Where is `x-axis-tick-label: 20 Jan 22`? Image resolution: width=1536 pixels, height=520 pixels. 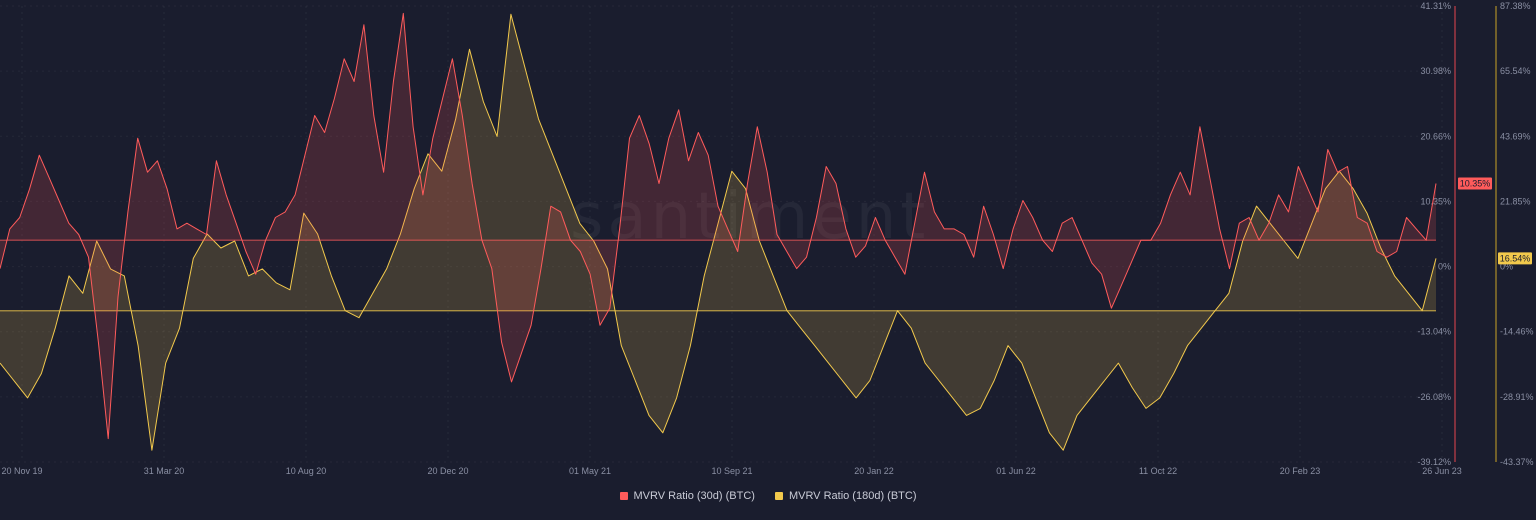 x-axis-tick-label: 20 Jan 22 is located at coordinates (874, 471).